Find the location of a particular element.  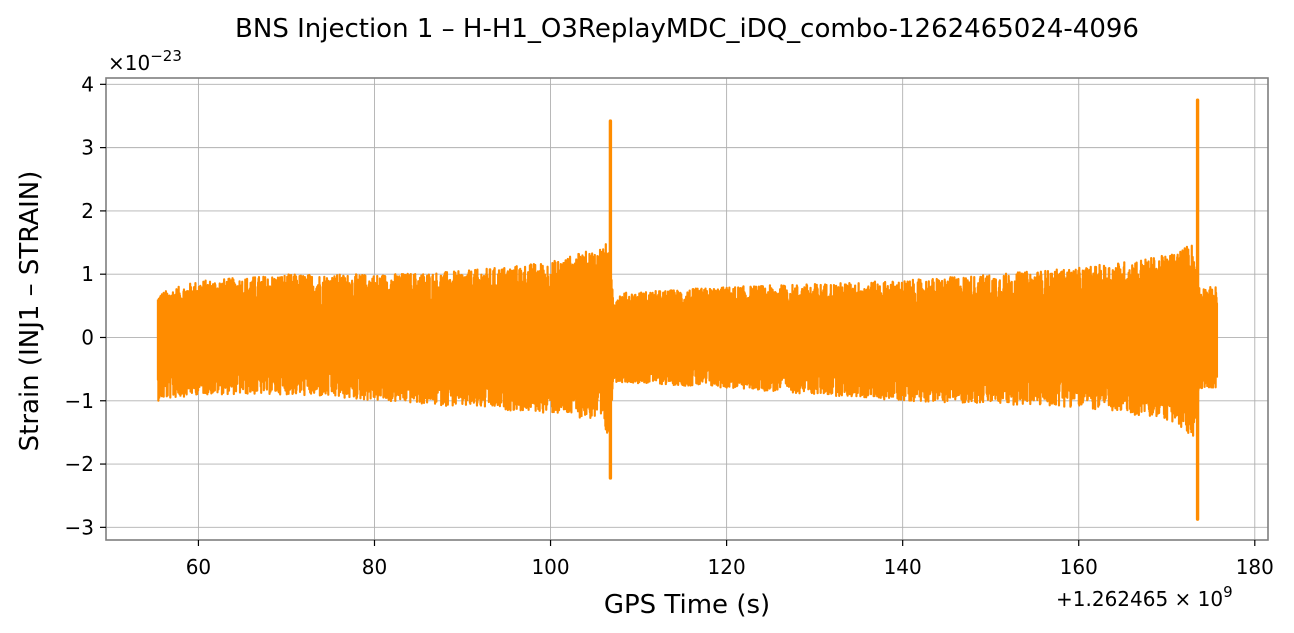

x-axis-ticks: 60 80 100 120 140 160 180 is located at coordinates (730, 559).